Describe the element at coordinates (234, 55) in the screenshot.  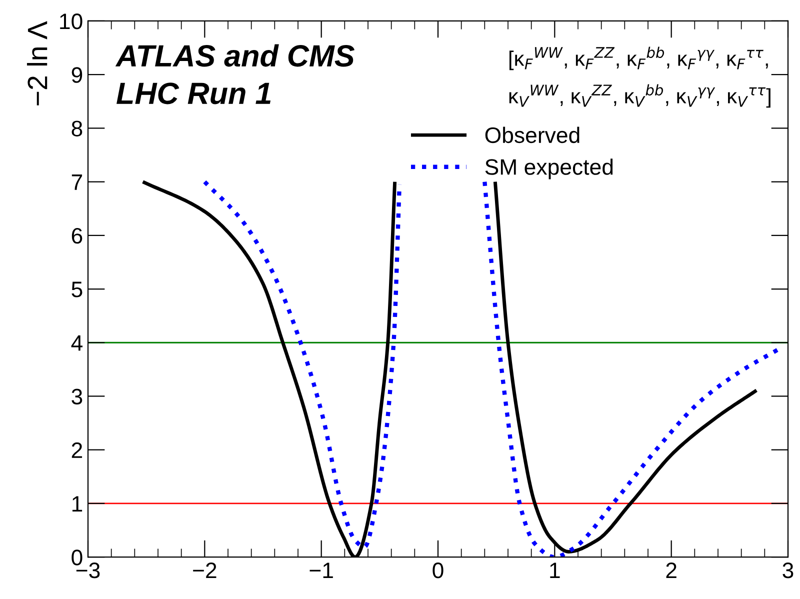
I see `annotation: ATLAS and CMS` at that location.